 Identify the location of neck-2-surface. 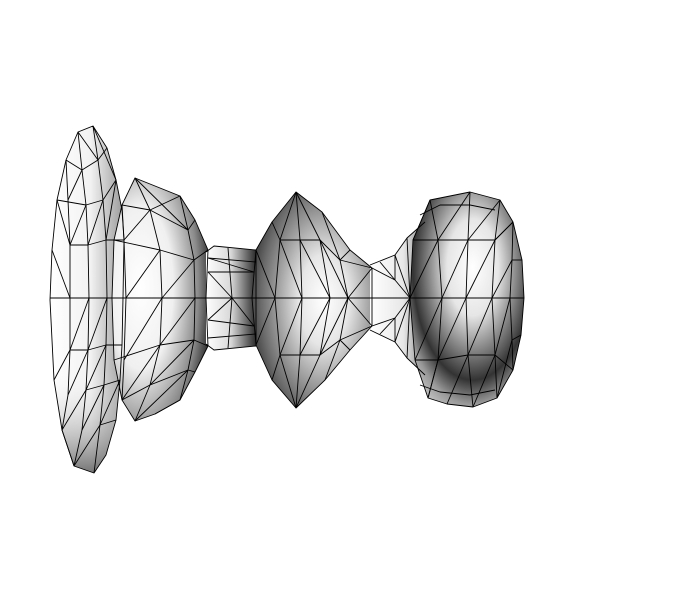
(397, 298).